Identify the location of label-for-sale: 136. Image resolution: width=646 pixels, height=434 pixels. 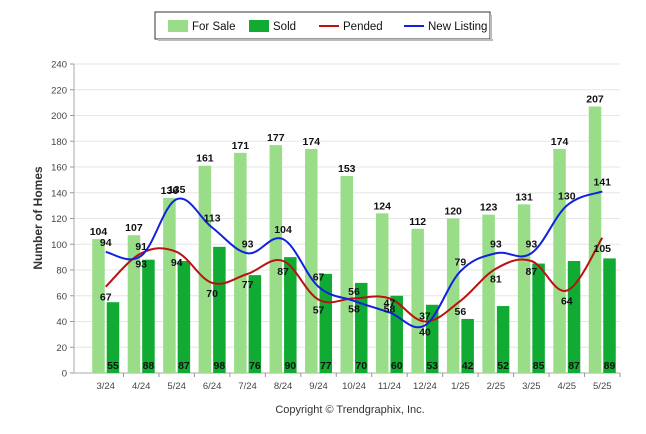
(170, 191).